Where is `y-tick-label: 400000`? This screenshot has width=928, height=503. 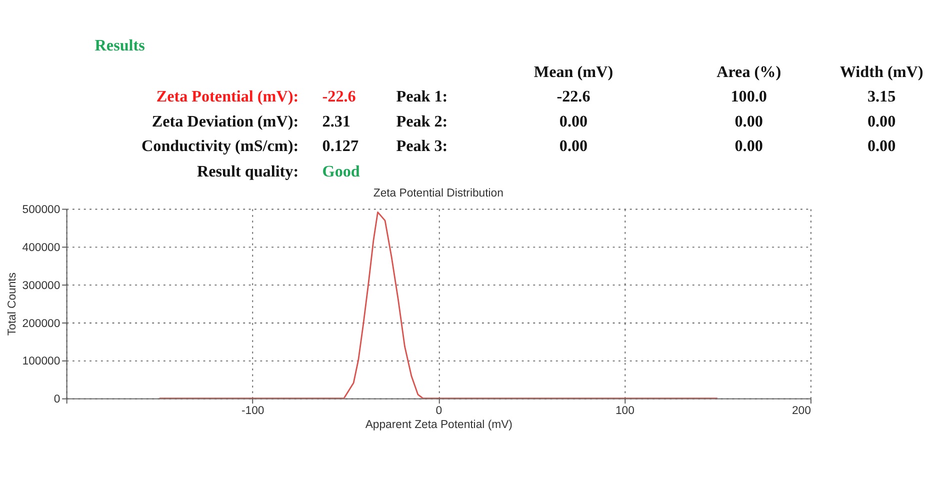
y-tick-label: 400000 is located at coordinates (41, 248).